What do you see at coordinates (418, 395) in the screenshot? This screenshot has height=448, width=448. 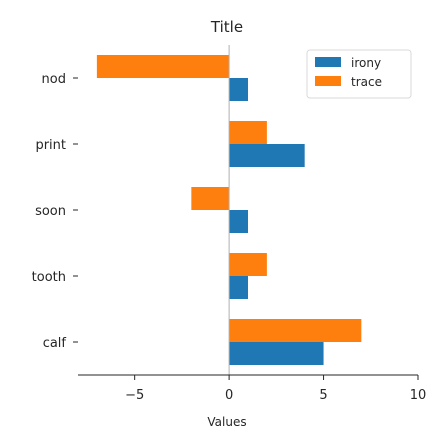 I see `x-tick-label: 10` at bounding box center [418, 395].